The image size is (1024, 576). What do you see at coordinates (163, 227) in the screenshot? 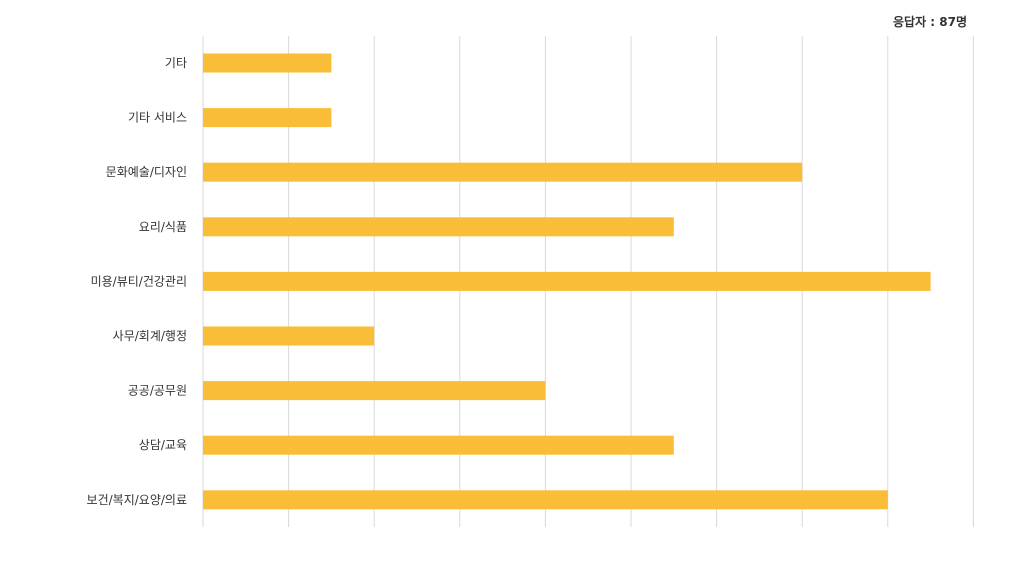
I see `category-label: 요리/식품` at bounding box center [163, 227].